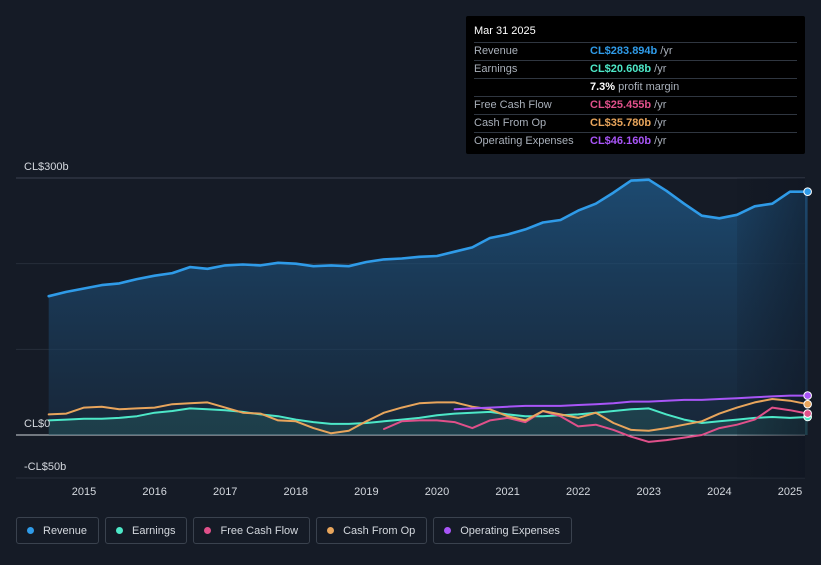 This screenshot has height=565, width=821. Describe the element at coordinates (296, 492) in the screenshot. I see `x-tick-label: 2018` at that location.